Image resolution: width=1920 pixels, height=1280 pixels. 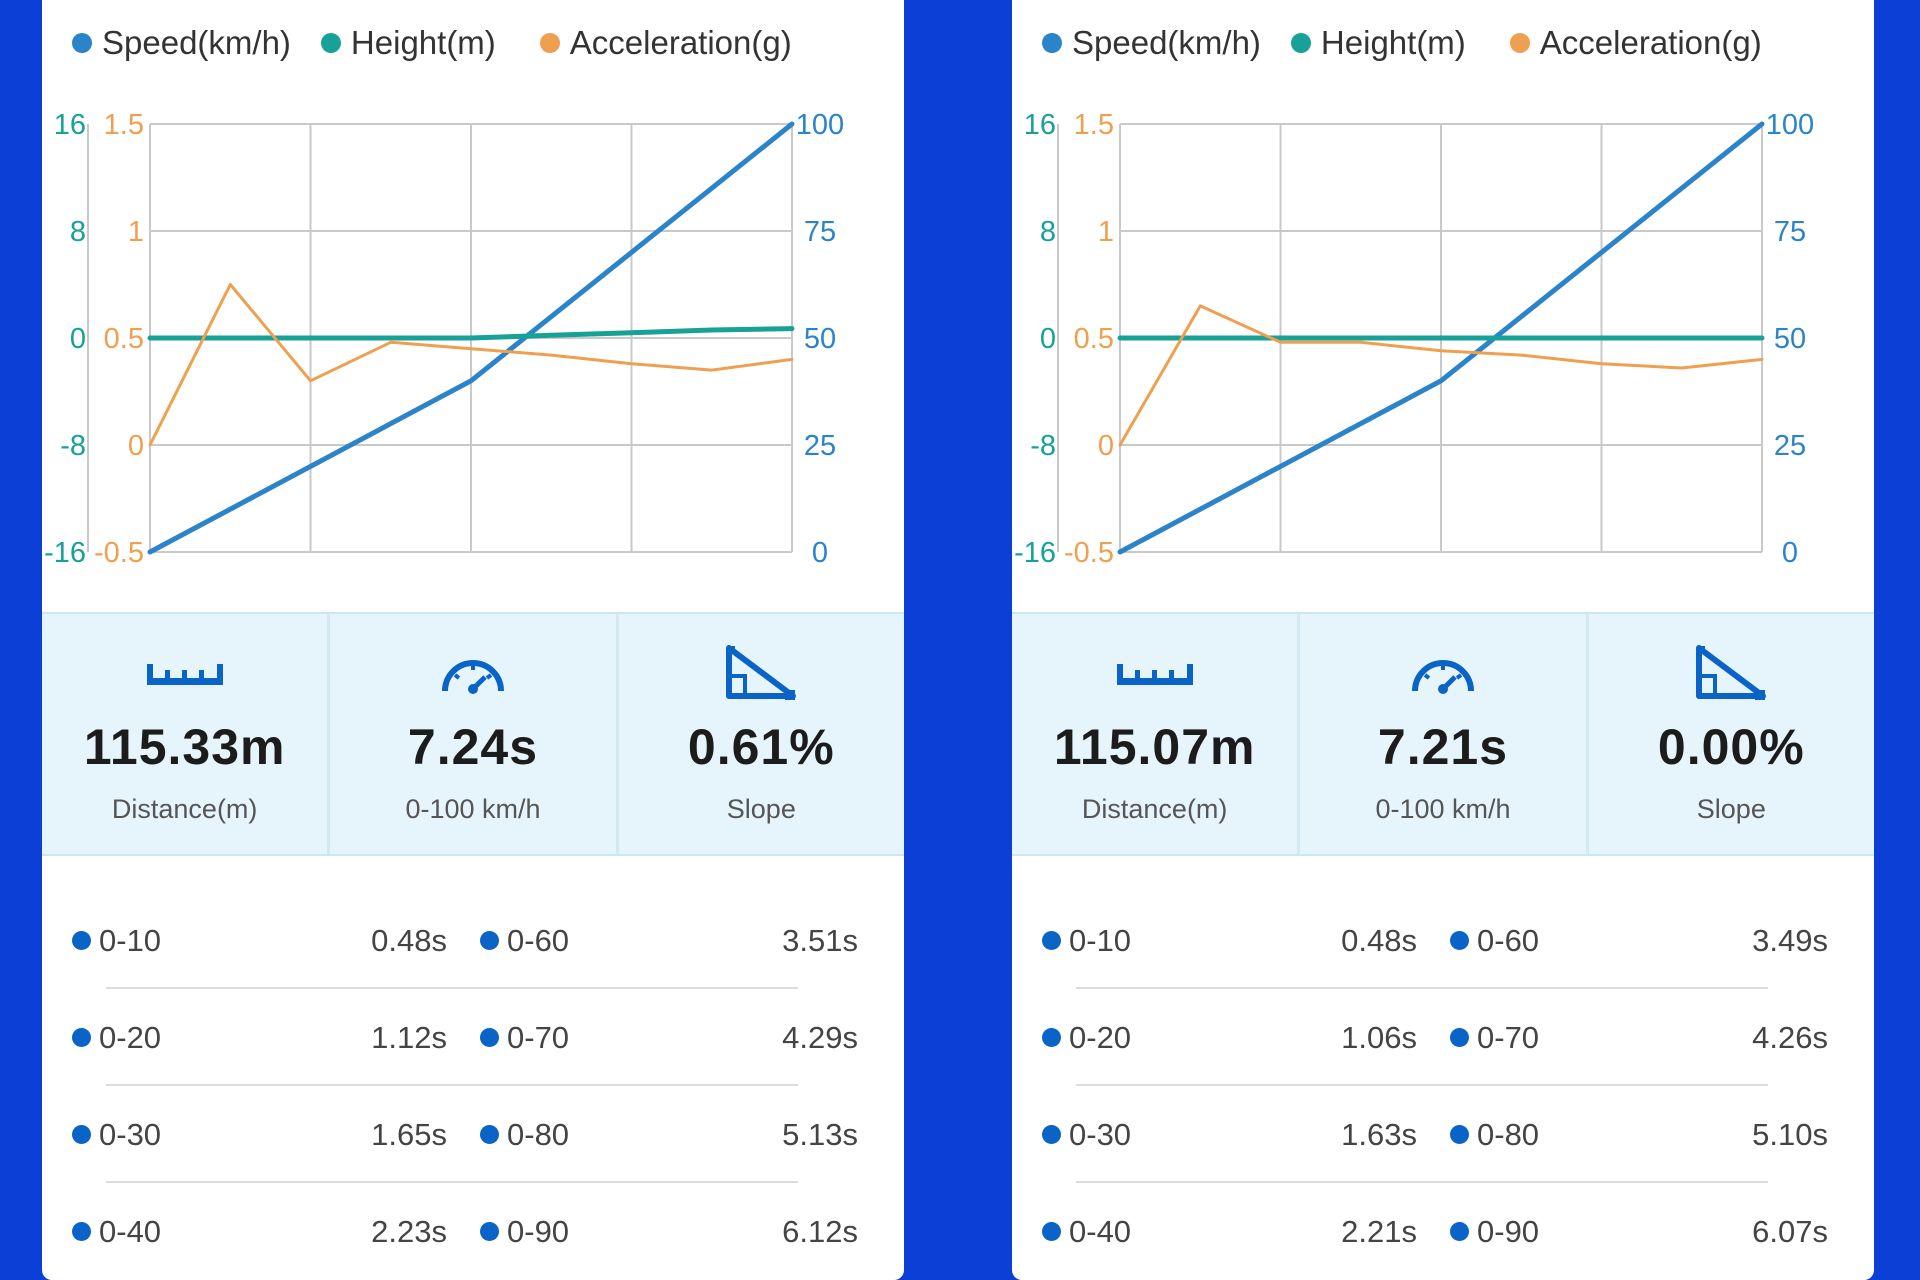 What do you see at coordinates (538, 940) in the screenshot?
I see `split-range: 0-60` at bounding box center [538, 940].